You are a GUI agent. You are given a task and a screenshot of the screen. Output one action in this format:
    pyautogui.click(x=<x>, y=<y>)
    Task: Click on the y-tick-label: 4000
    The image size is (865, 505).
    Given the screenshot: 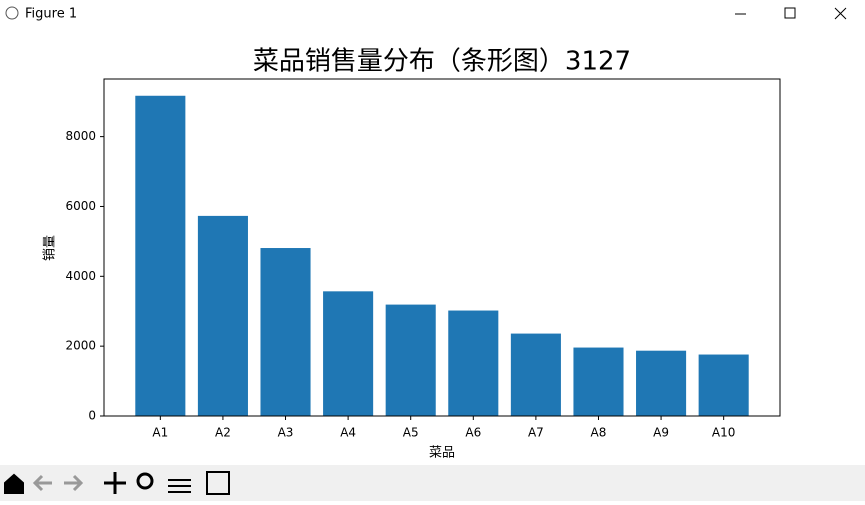 What is the action you would take?
    pyautogui.click(x=80, y=276)
    